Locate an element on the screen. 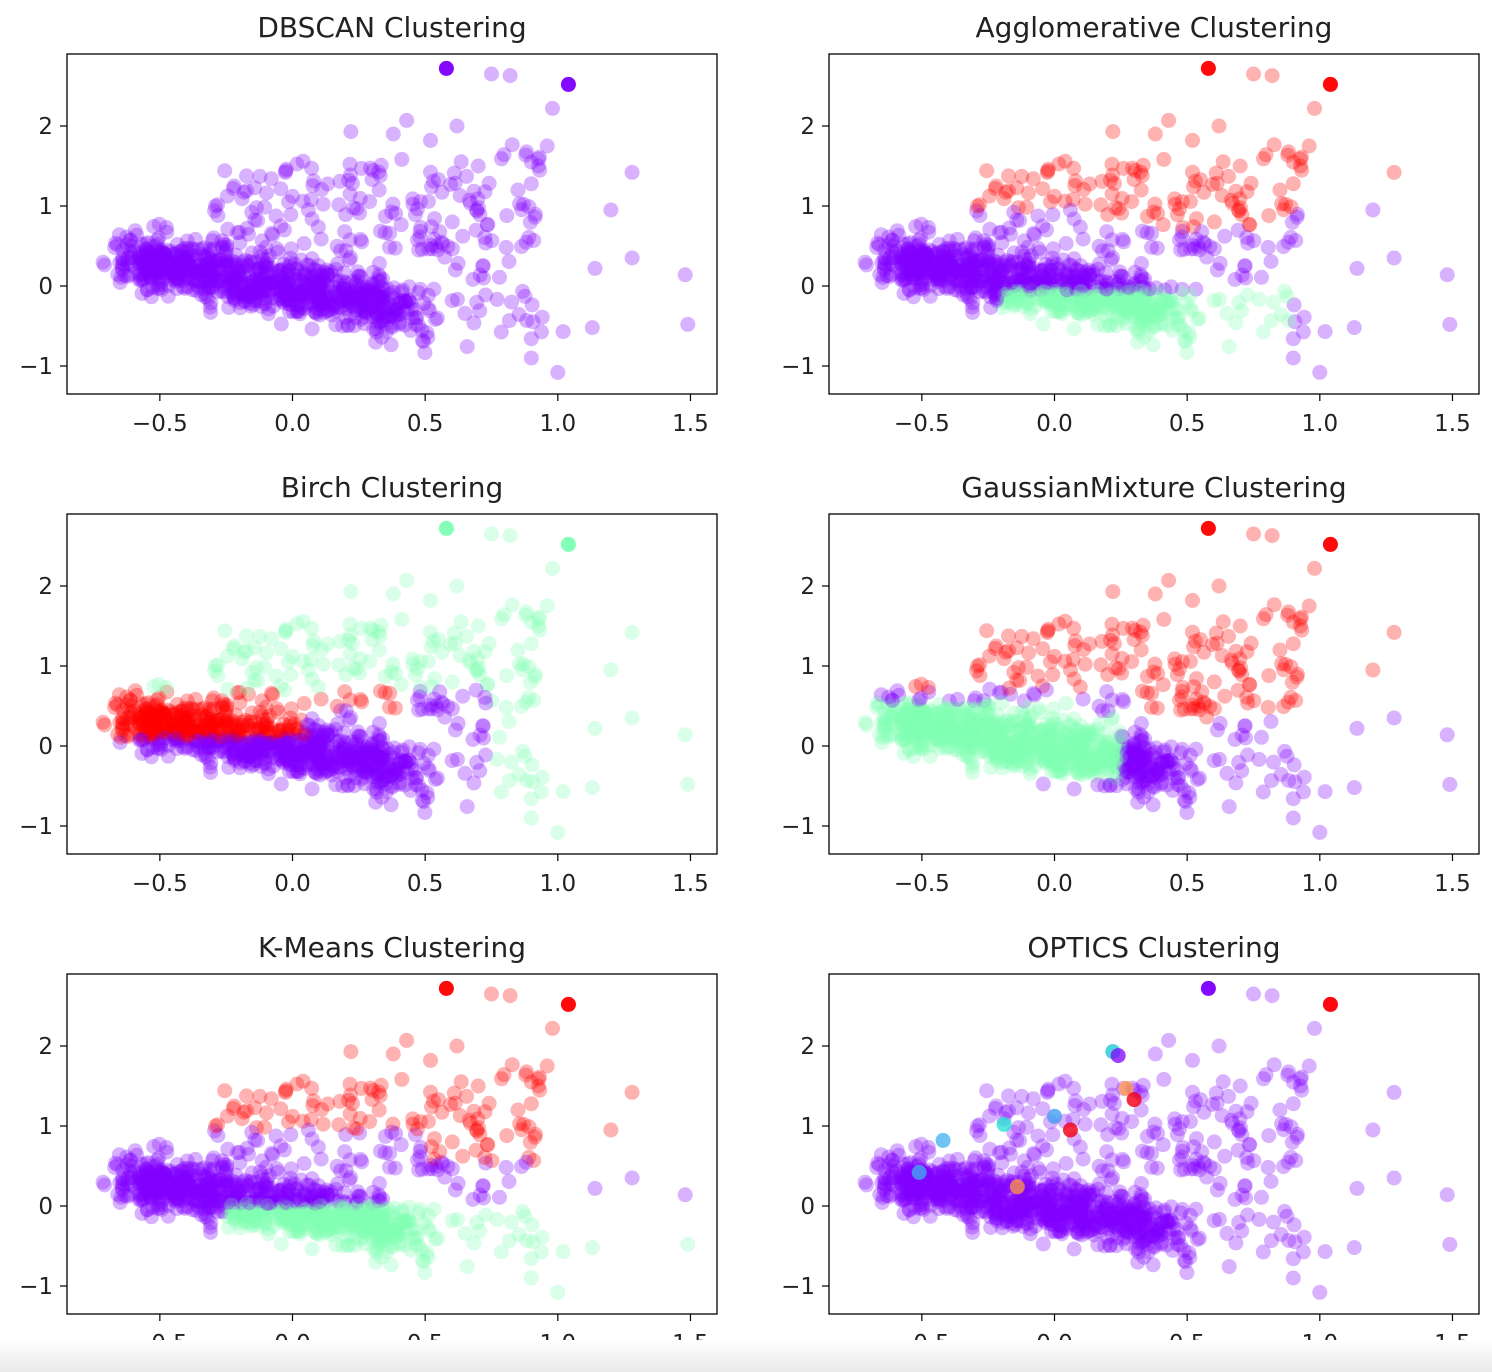  subplot-title: GaussianMixture Clustering is located at coordinates (1153, 487).